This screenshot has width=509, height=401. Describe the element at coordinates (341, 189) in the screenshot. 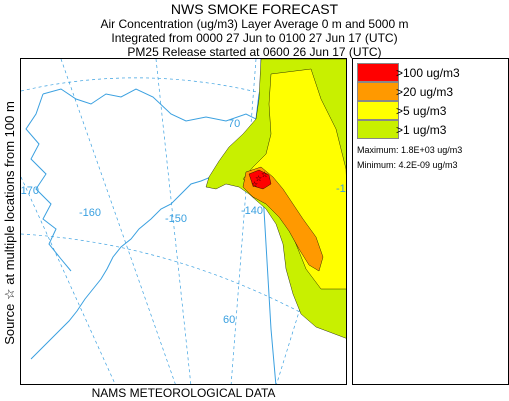

I see `label-lon-130: -130` at that location.